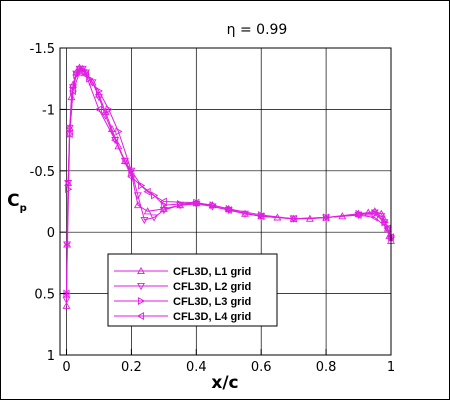 This screenshot has height=401, width=450. What do you see at coordinates (48, 110) in the screenshot?
I see `y-tick-label: -1` at bounding box center [48, 110].